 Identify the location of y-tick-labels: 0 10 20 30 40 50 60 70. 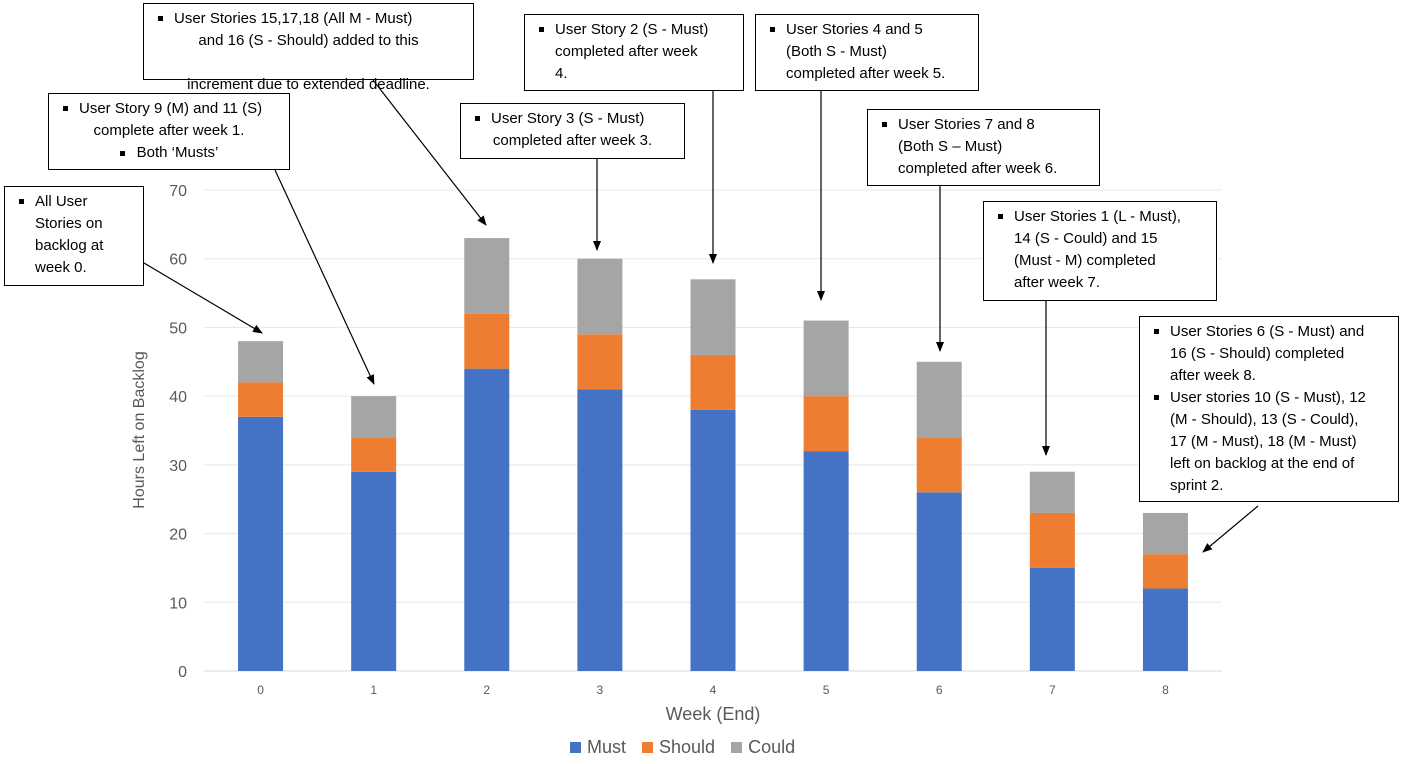
(178, 432).